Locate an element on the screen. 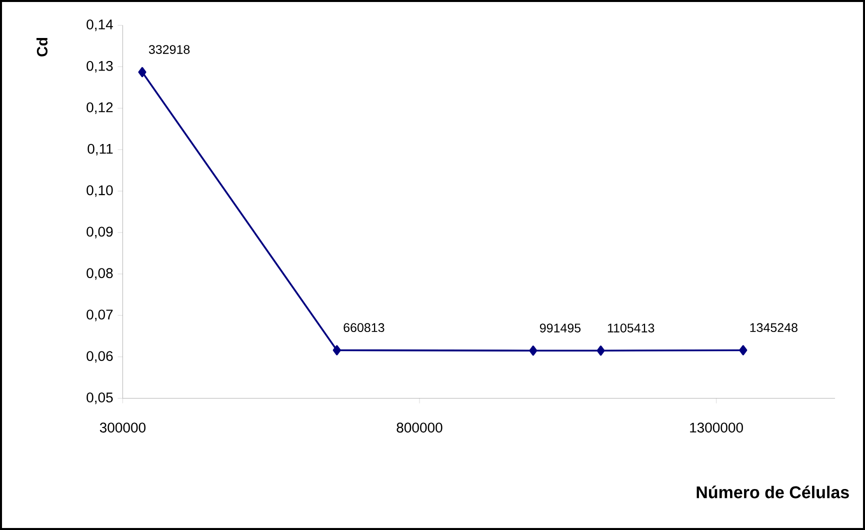 Image resolution: width=865 pixels, height=530 pixels. y-tick-label: 0,14 is located at coordinates (99, 26).